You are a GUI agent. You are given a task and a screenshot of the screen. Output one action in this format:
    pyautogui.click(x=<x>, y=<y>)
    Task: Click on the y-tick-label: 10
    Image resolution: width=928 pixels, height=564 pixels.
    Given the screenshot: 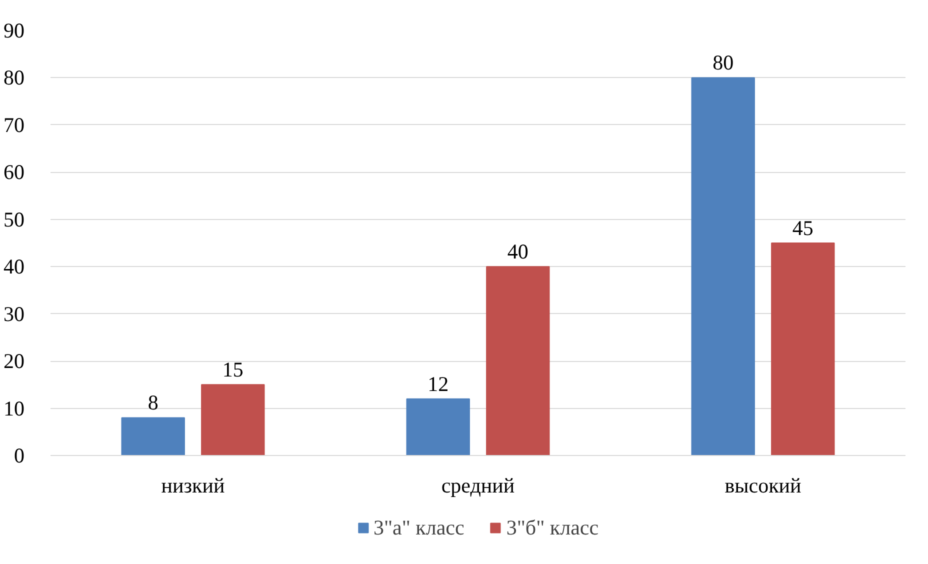 What is the action you would take?
    pyautogui.click(x=14, y=408)
    